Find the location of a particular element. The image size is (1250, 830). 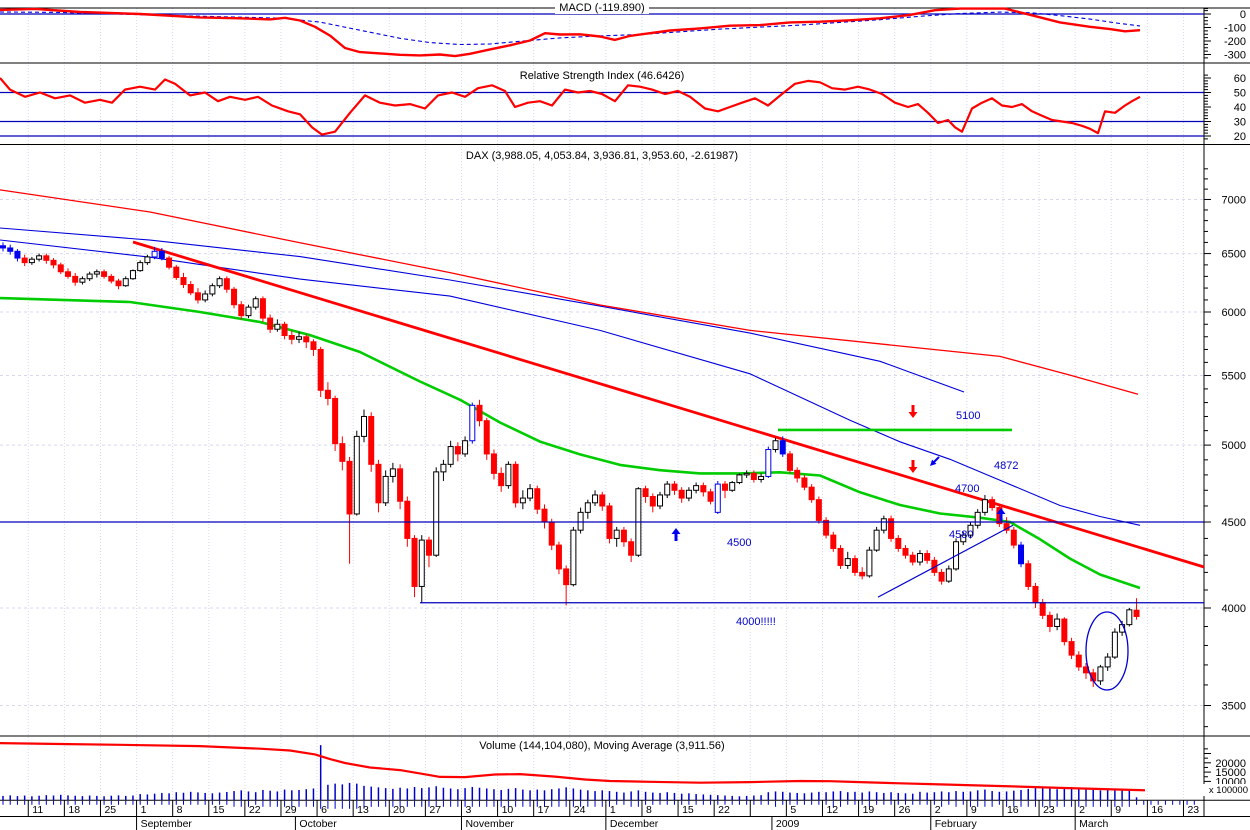

volume-panel is located at coordinates (573, 771).